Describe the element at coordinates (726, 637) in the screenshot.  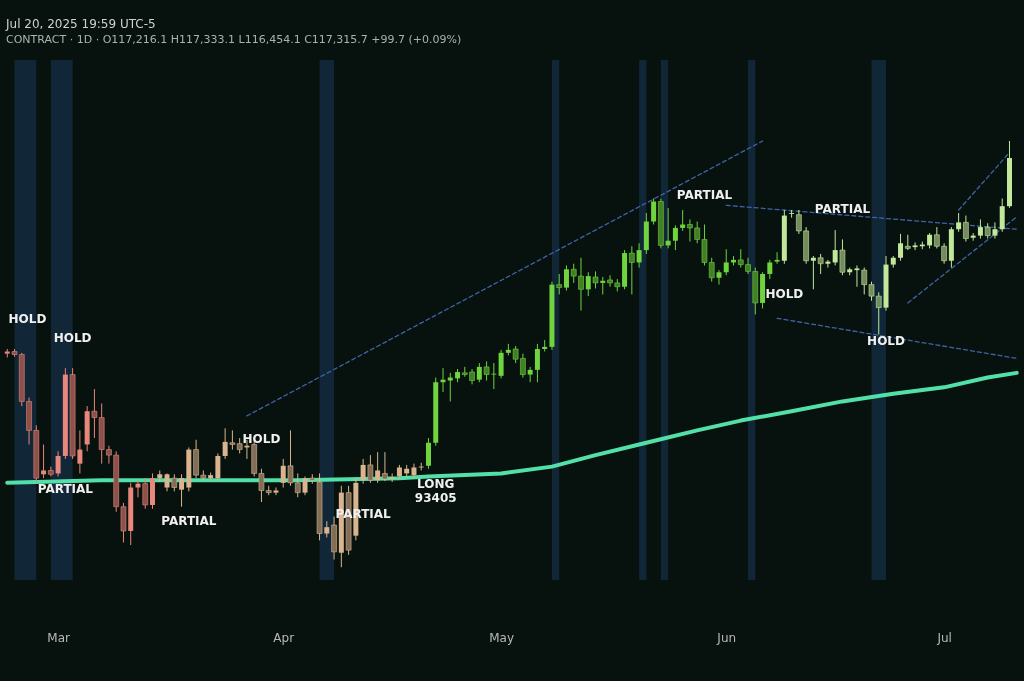
I see `x-tick-label: Jun` at that location.